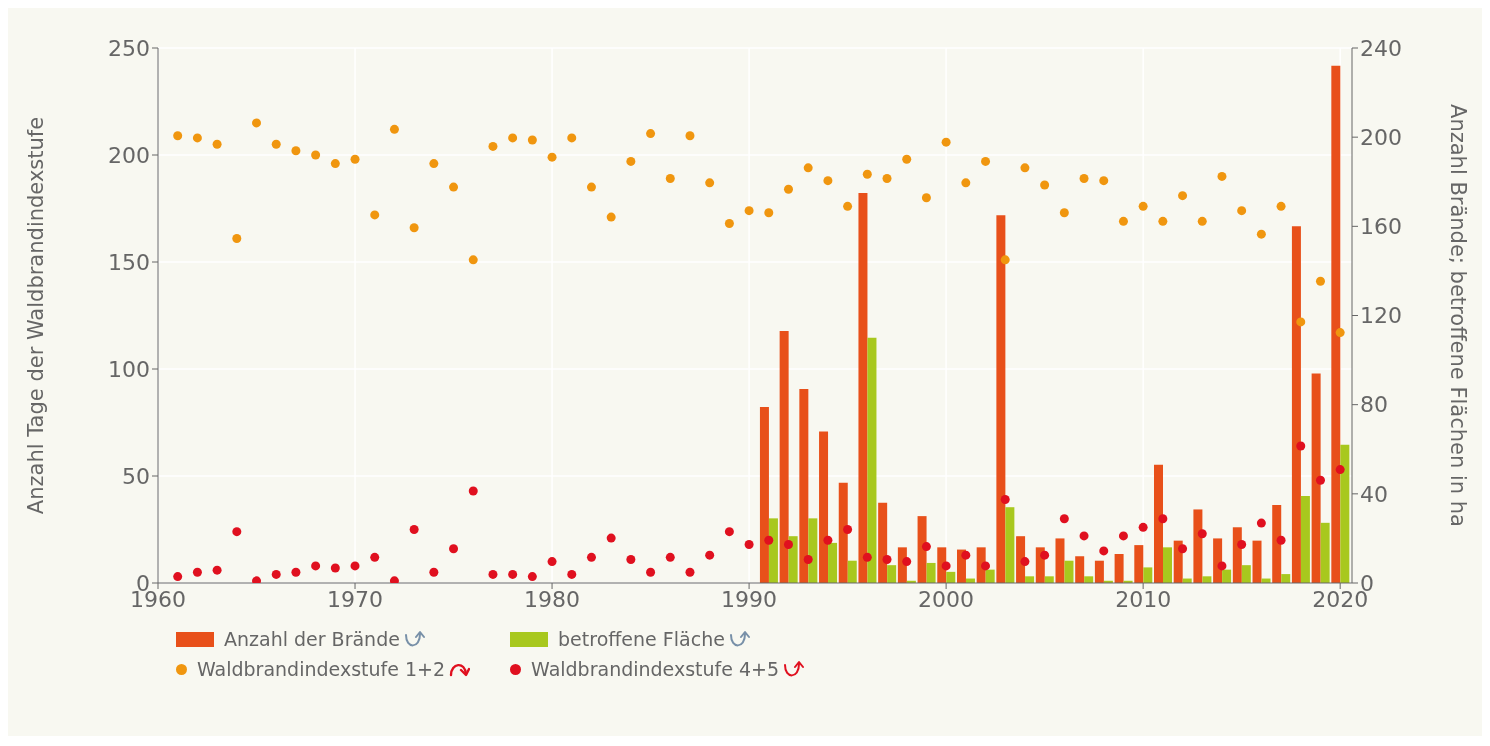 This screenshot has width=1490, height=746. I want to click on legend-label: Waldbrandindexstufe 1+2, so click(321, 669).